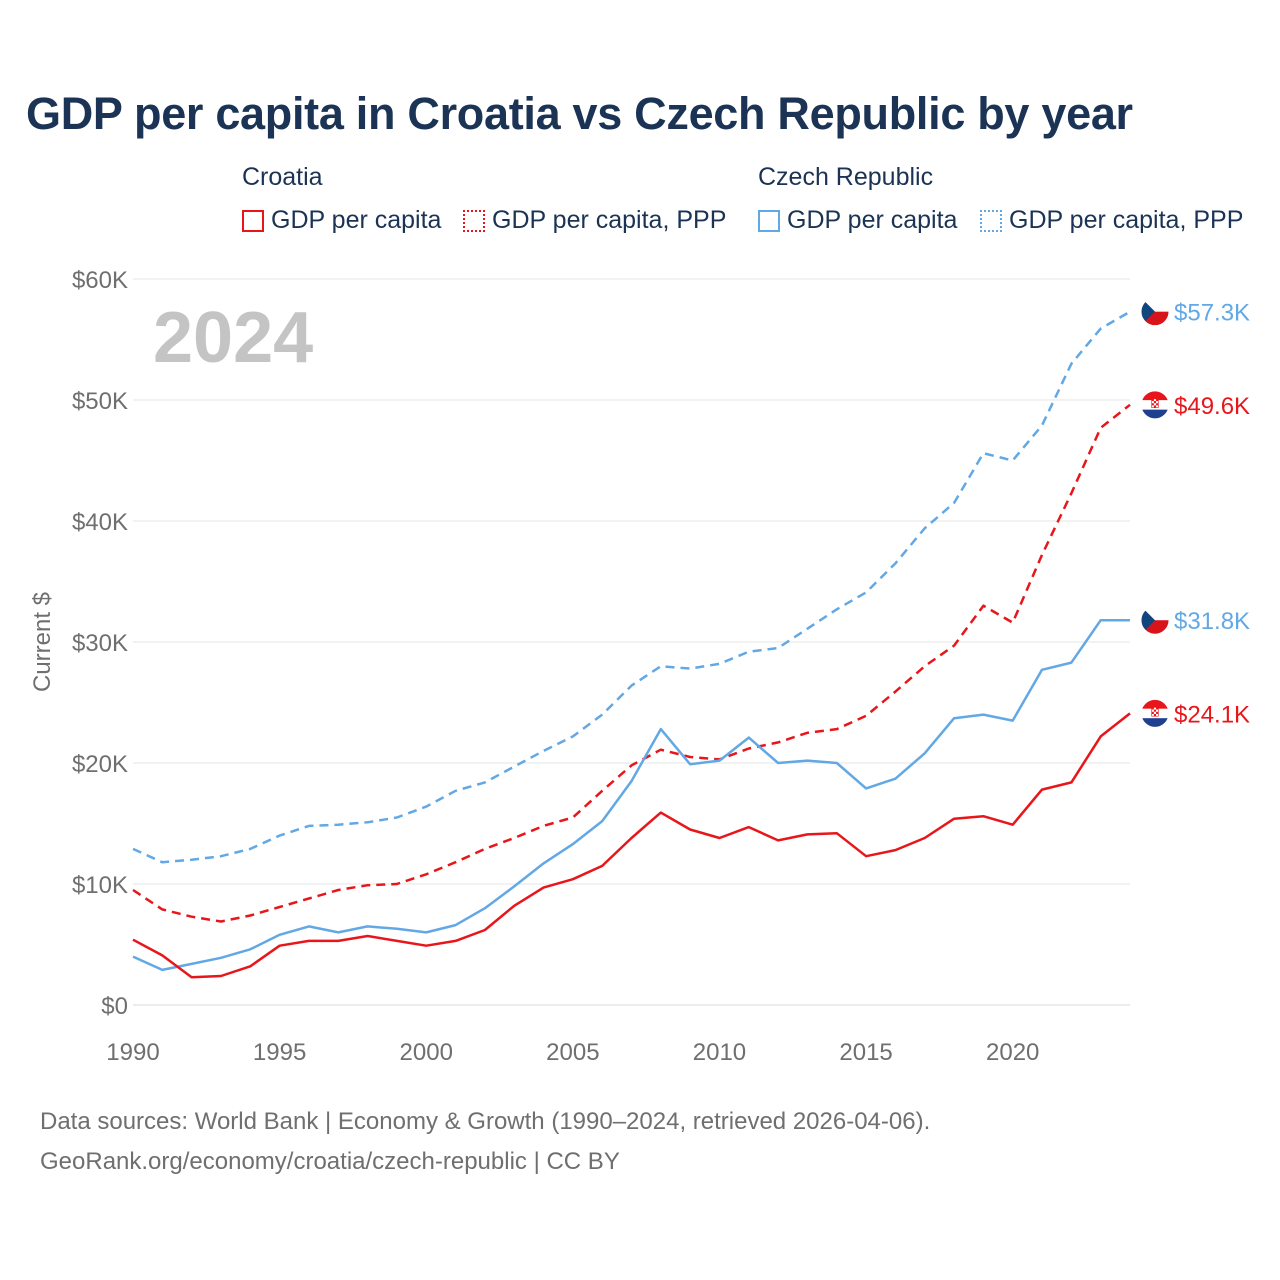  I want to click on y-tick-label: $20K, so click(100, 764).